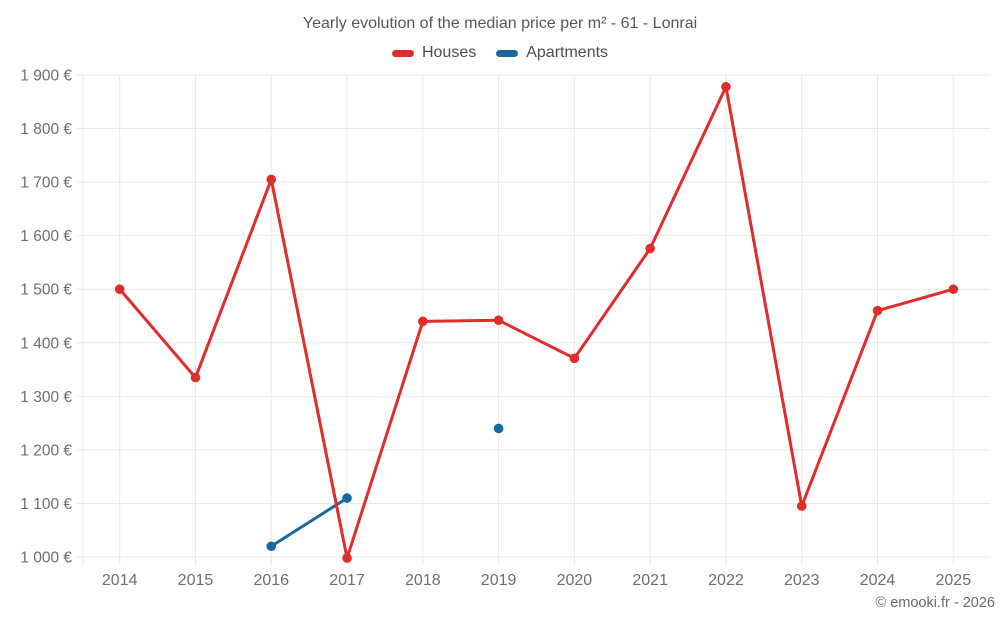 Image resolution: width=1000 pixels, height=625 pixels. Describe the element at coordinates (878, 580) in the screenshot. I see `x-axis-label: 2024` at that location.